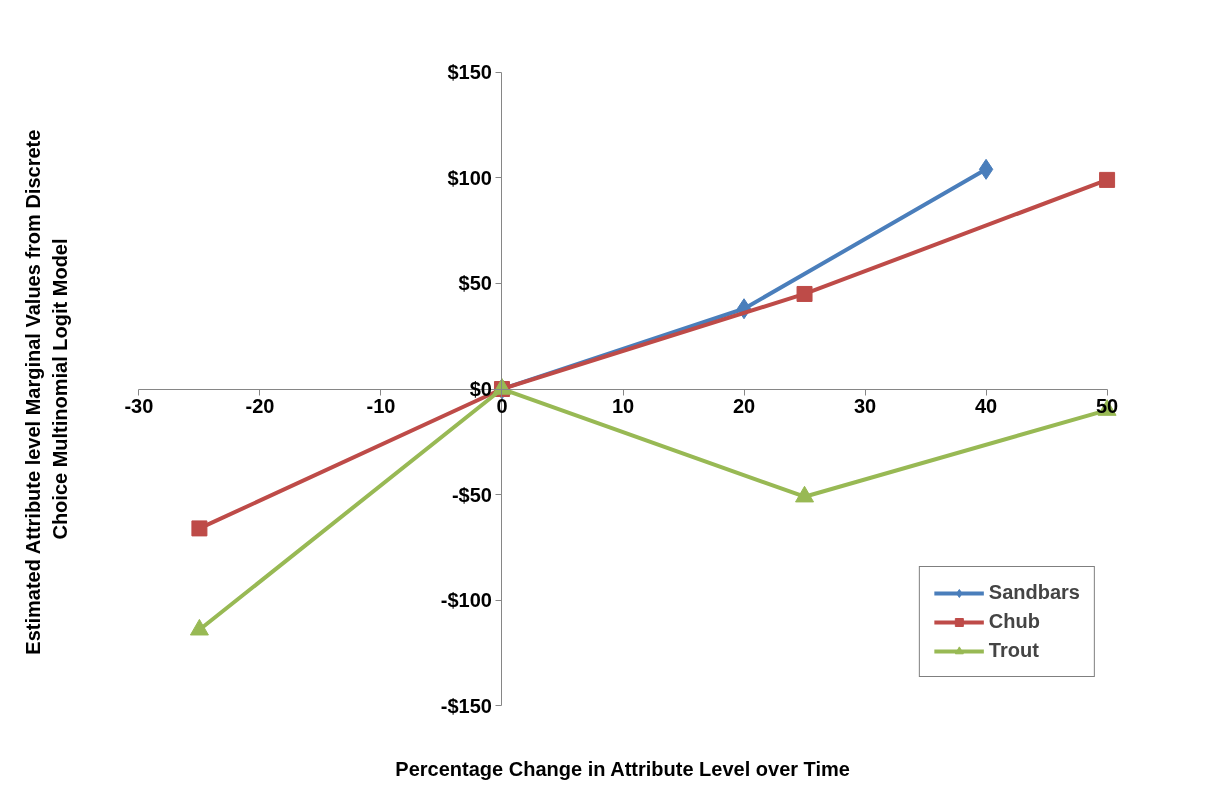 The height and width of the screenshot is (789, 1222). I want to click on x-tick-label: 0, so click(502, 406).